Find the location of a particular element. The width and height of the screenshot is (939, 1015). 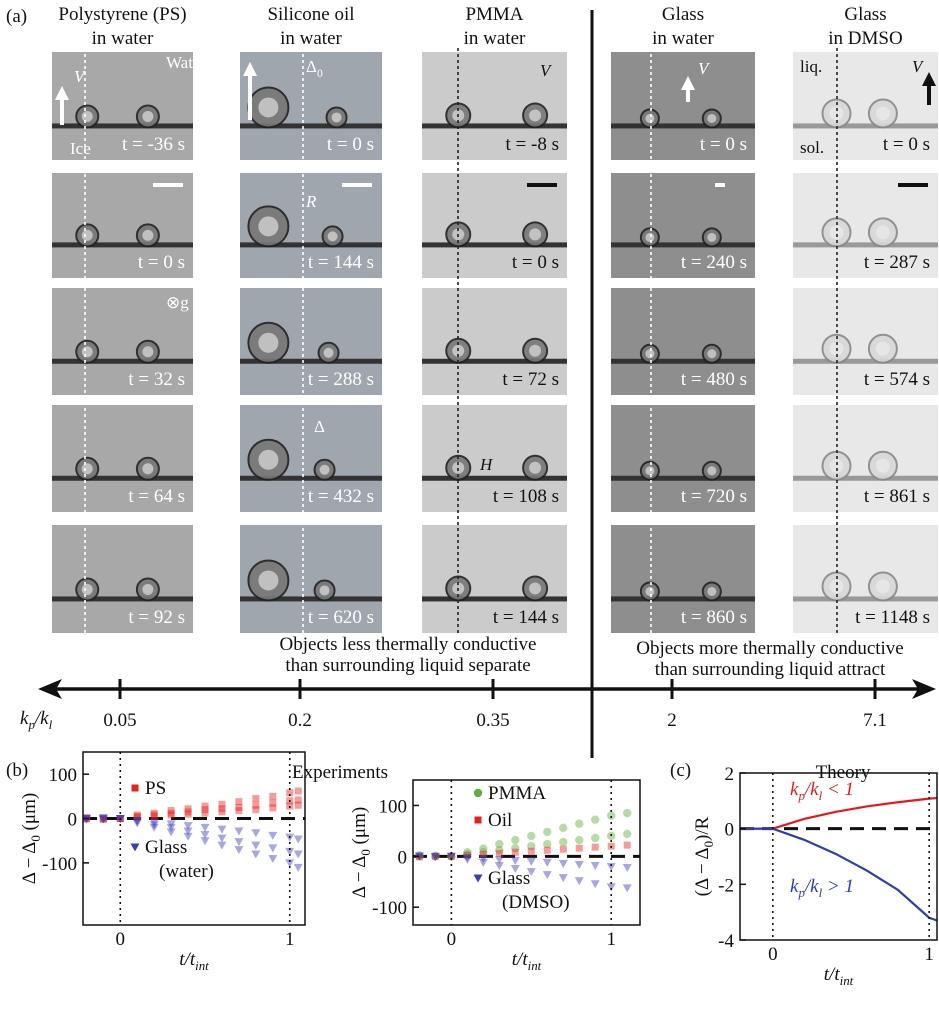

time-label: t = -8 s is located at coordinates (532, 144).